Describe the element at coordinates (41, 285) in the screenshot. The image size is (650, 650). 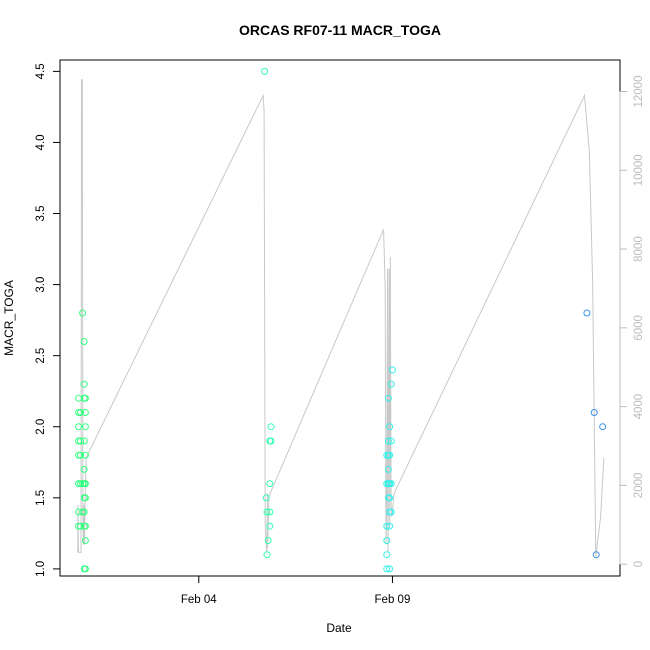
I see `left-tick-label: 3.0` at that location.